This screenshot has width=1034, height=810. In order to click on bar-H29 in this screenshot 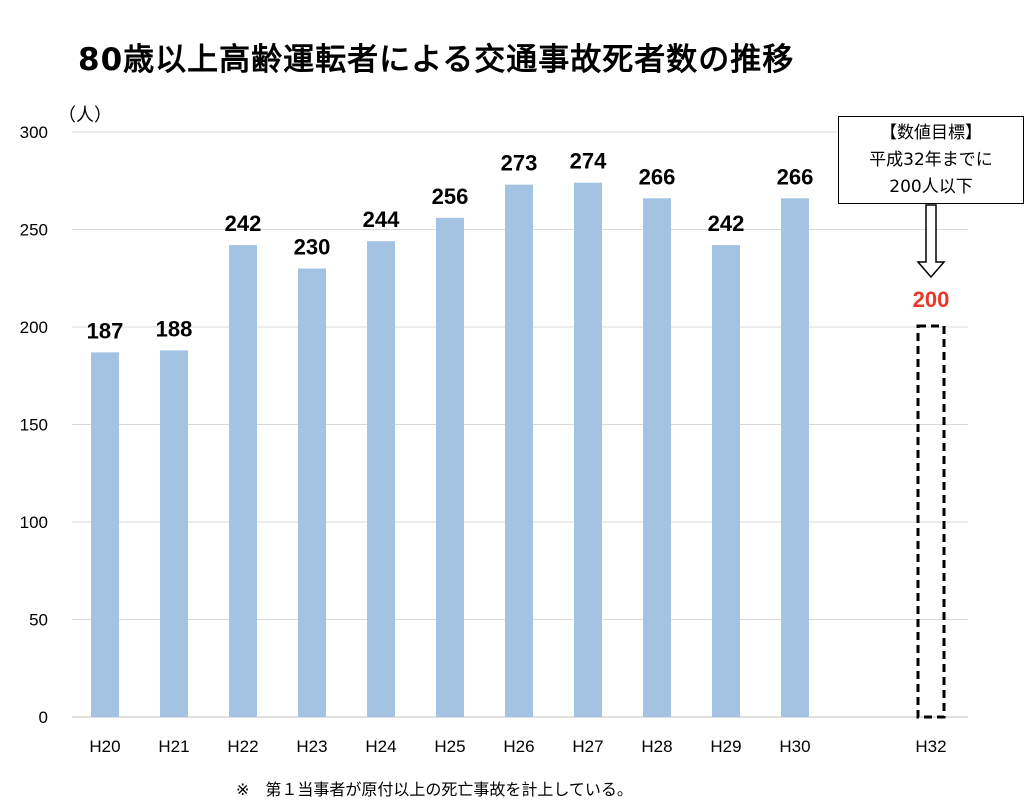, I will do `click(726, 481)`.